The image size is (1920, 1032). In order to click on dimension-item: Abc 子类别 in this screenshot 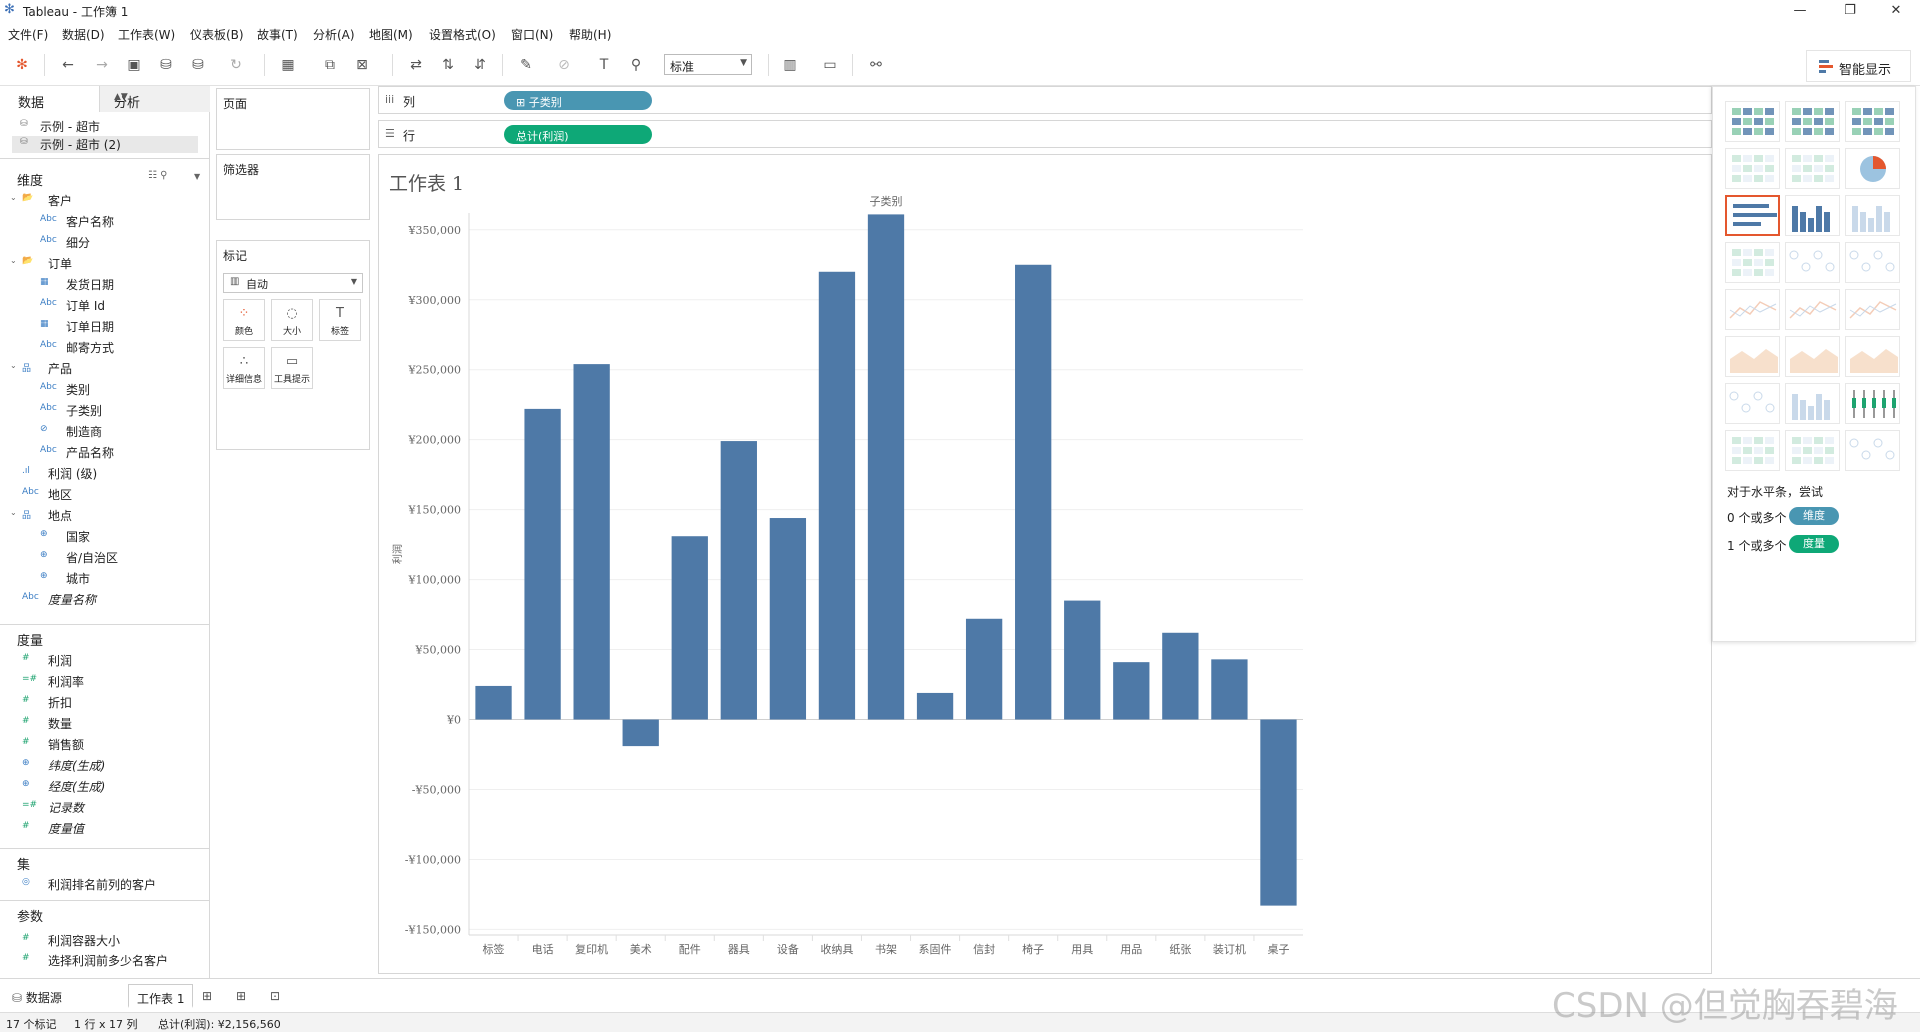, I will do `click(125, 410)`.